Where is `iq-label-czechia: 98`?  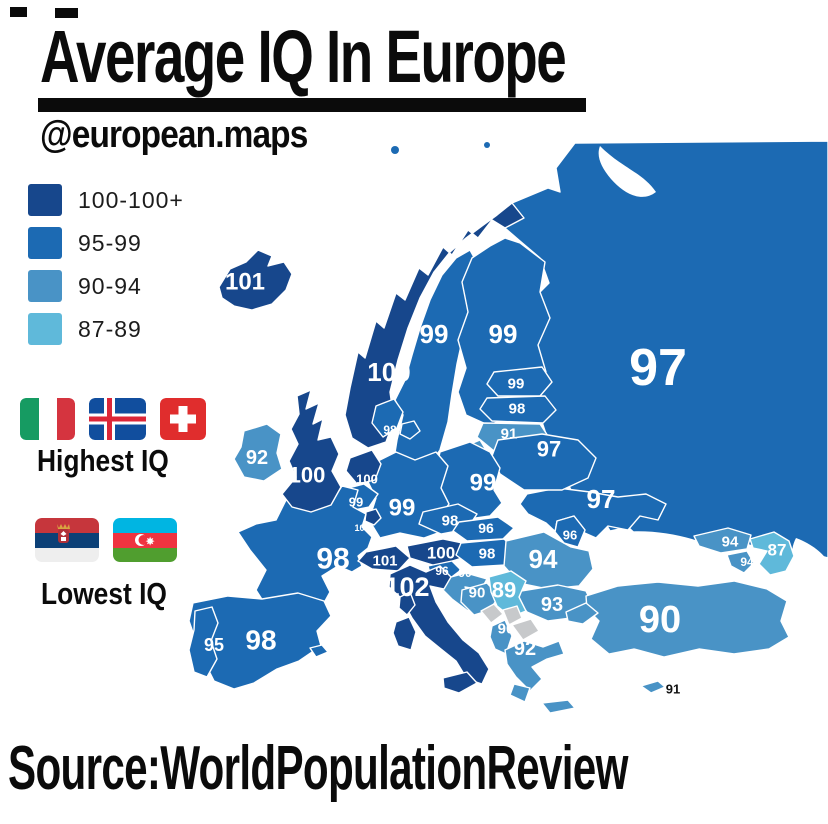 iq-label-czechia: 98 is located at coordinates (450, 521).